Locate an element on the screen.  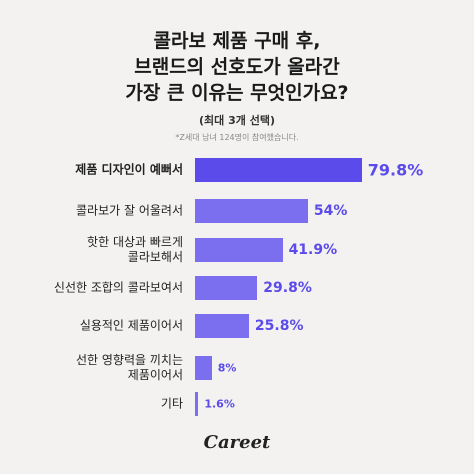
value-label: 8% is located at coordinates (227, 368).